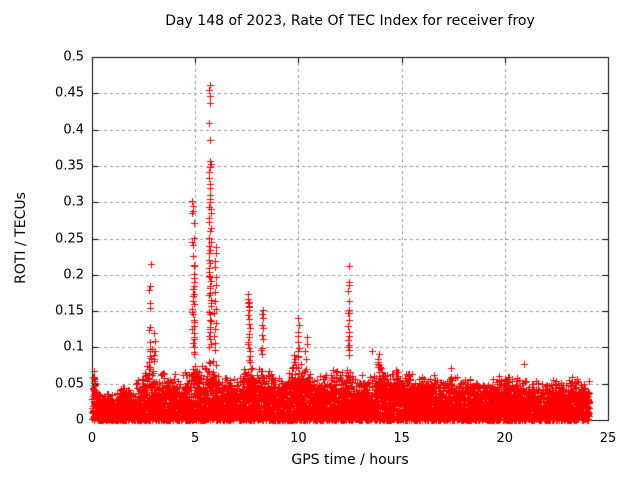  What do you see at coordinates (73, 130) in the screenshot?
I see `y-tick-label: 0.4` at bounding box center [73, 130].